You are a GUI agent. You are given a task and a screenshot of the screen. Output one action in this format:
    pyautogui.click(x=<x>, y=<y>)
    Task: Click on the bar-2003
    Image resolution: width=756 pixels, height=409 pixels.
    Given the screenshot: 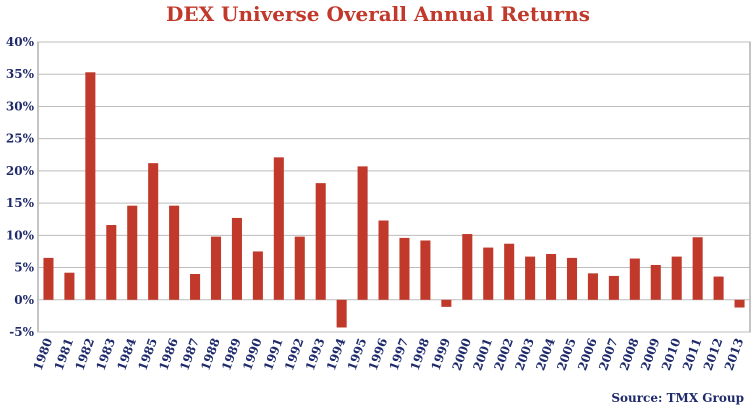 What is the action you would take?
    pyautogui.click(x=530, y=278)
    